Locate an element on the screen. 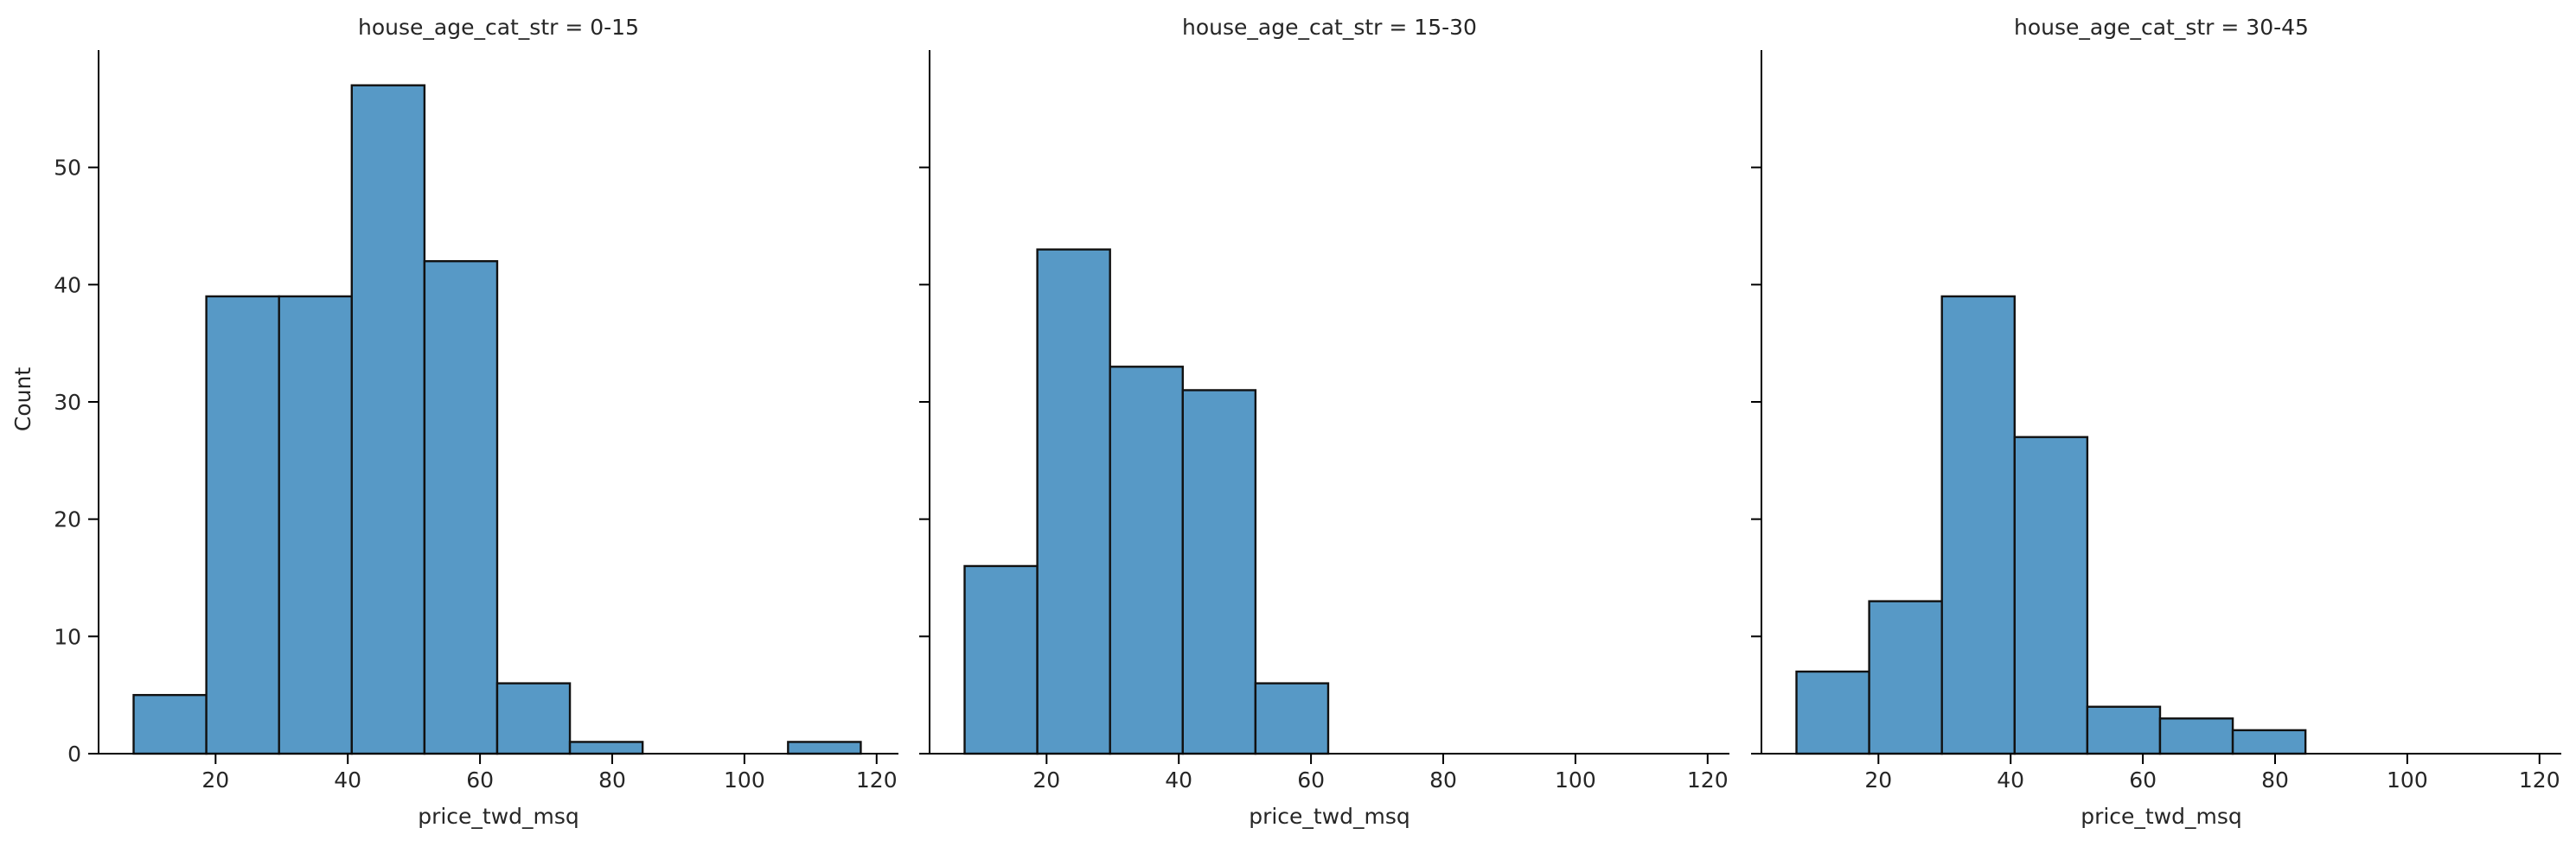  facet-title: house_age_cat_str = 30-45 is located at coordinates (2162, 27).